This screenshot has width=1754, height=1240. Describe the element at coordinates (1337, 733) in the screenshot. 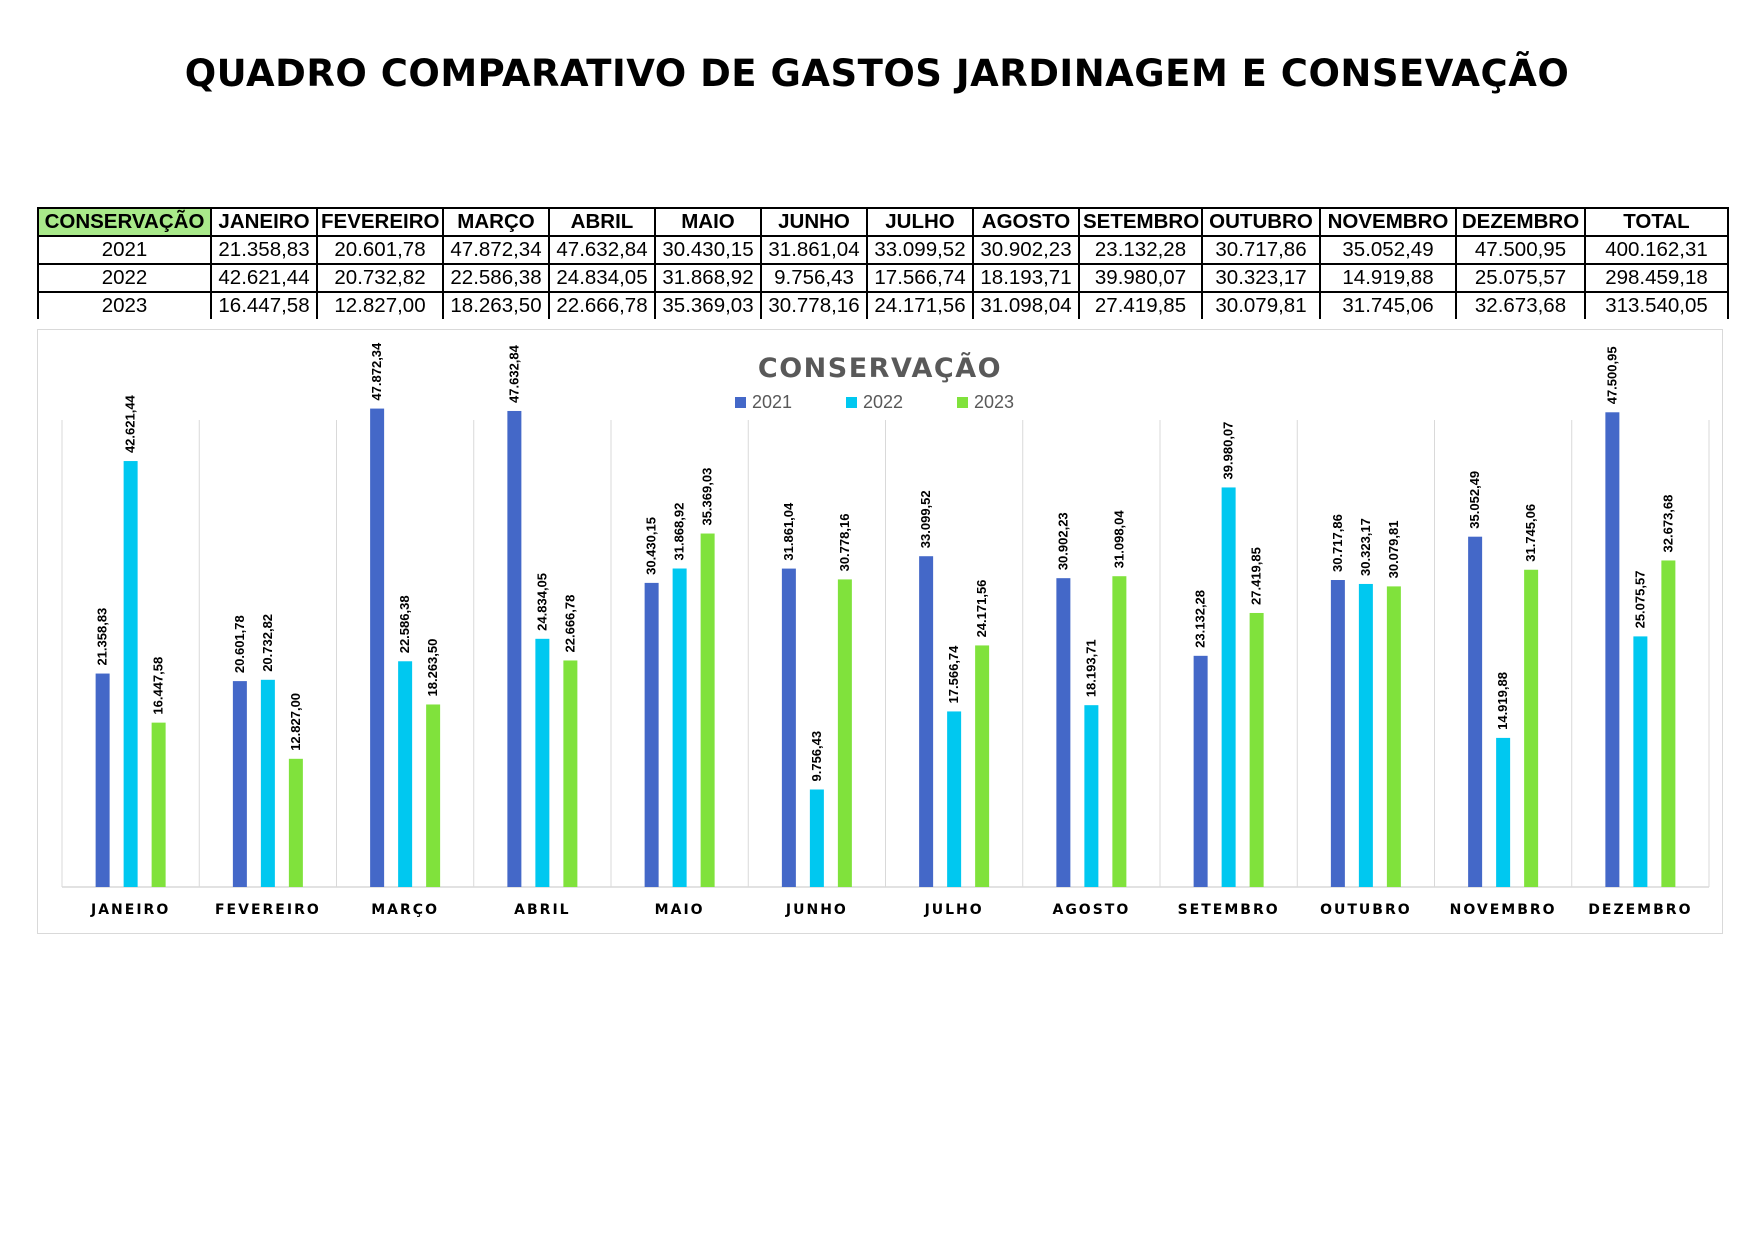

I see `bar-2021-outubro` at that location.